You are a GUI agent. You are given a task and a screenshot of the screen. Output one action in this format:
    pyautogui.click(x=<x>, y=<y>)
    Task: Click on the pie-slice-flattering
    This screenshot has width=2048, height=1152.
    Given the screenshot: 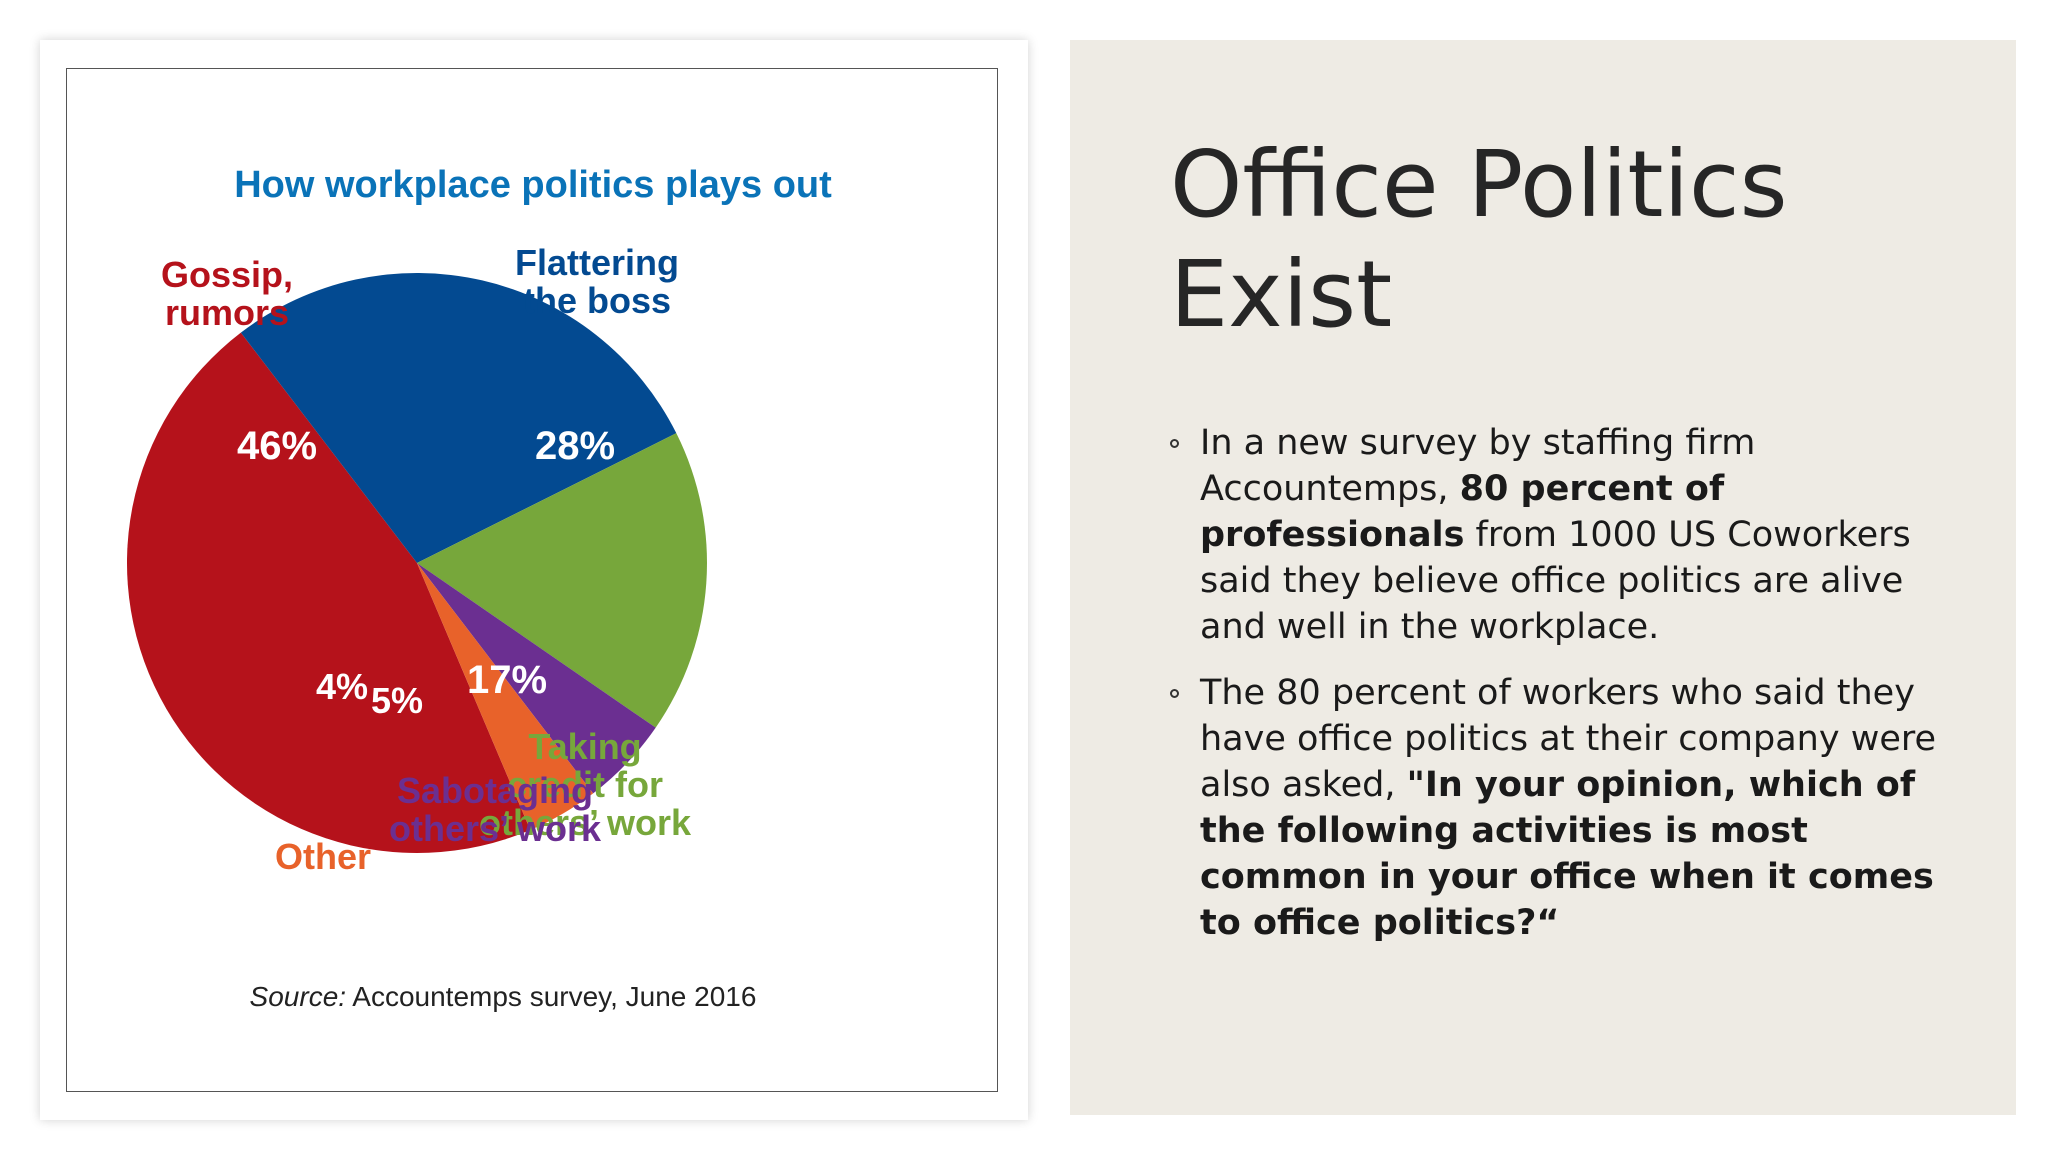 What is the action you would take?
    pyautogui.click(x=458, y=418)
    